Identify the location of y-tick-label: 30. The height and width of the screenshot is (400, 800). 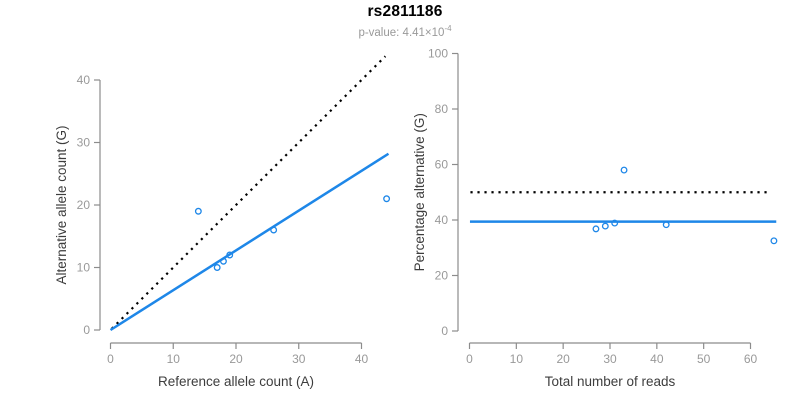
(84, 143).